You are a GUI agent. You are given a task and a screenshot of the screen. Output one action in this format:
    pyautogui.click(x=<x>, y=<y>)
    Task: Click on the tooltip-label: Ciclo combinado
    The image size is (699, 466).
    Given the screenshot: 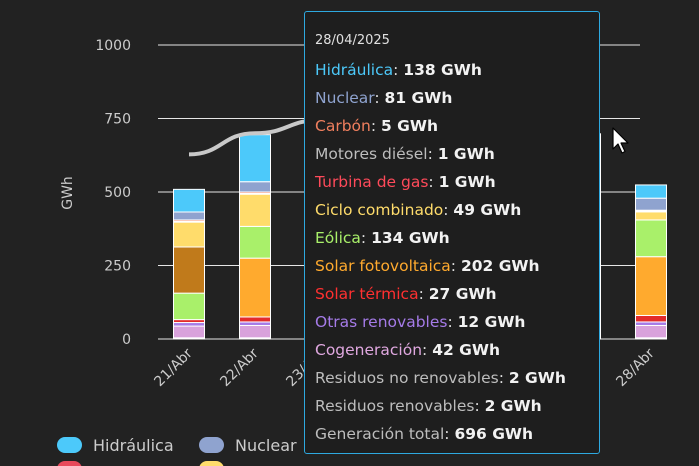 What is the action you would take?
    pyautogui.click(x=379, y=210)
    